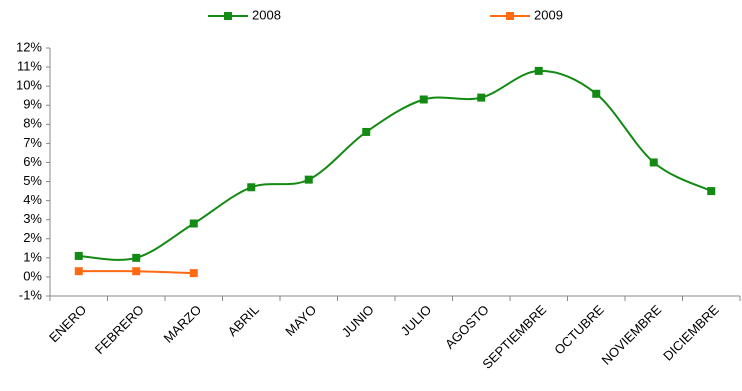 Image resolution: width=742 pixels, height=391 pixels. Describe the element at coordinates (243, 320) in the screenshot. I see `x-tick-label: ABRIL` at that location.